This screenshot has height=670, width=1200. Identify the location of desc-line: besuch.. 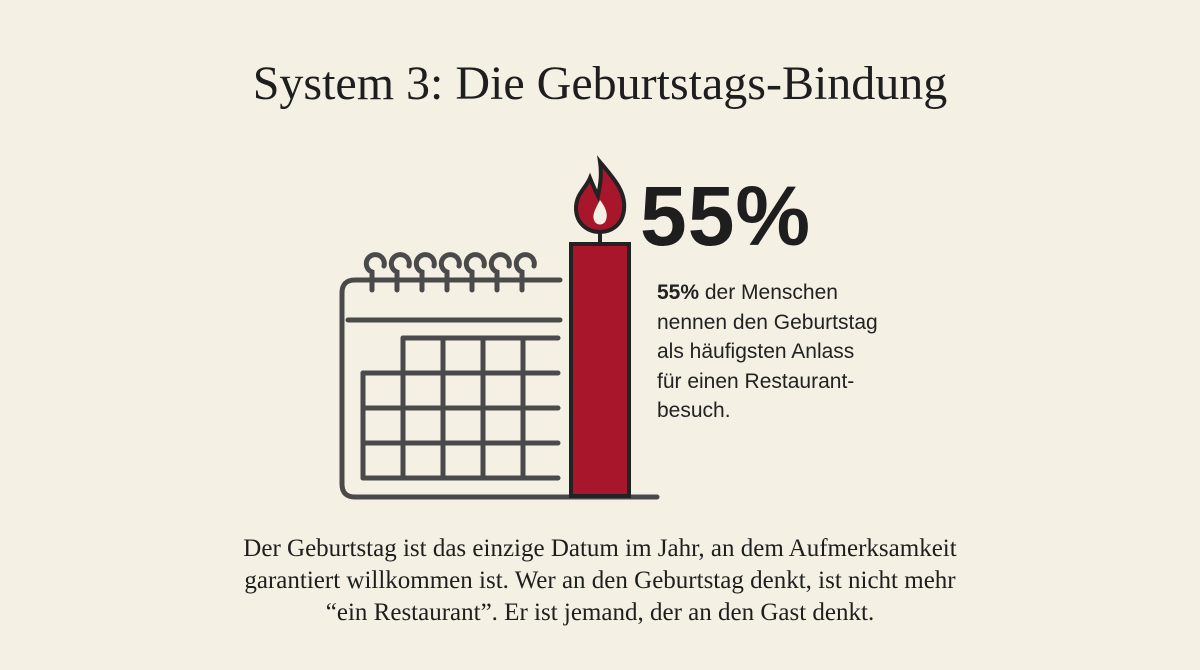
(694, 410).